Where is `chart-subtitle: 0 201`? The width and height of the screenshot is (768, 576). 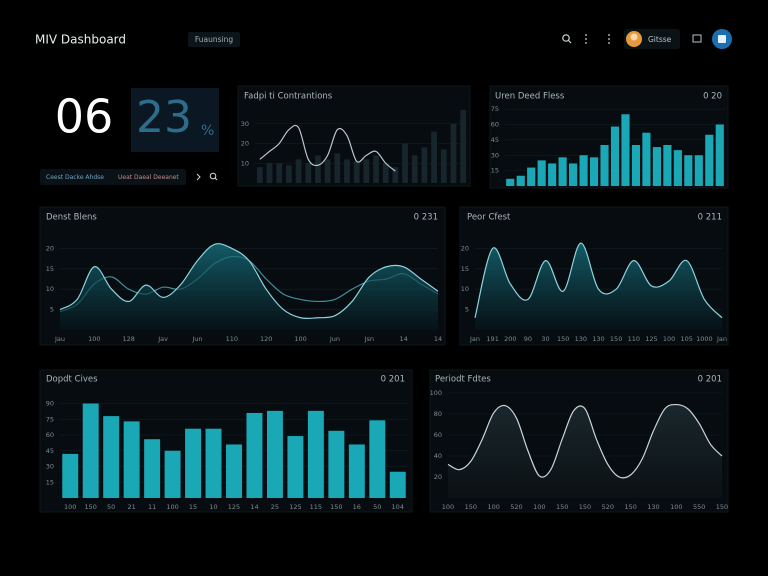
chart-subtitle: 0 201 is located at coordinates (710, 380).